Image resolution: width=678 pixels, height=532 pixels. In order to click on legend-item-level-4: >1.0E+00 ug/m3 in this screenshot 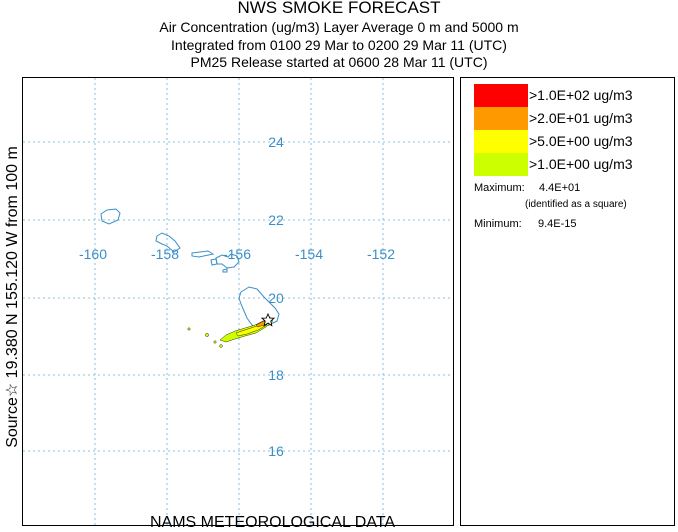, I will do `click(574, 164)`.